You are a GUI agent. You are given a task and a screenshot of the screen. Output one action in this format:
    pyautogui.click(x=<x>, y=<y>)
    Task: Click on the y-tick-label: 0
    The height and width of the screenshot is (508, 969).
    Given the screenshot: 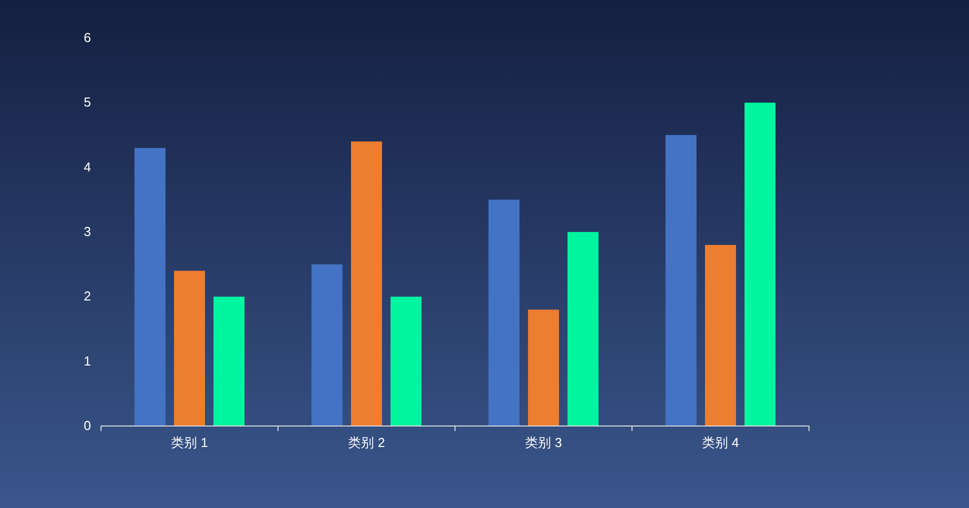 What is the action you would take?
    pyautogui.click(x=87, y=425)
    